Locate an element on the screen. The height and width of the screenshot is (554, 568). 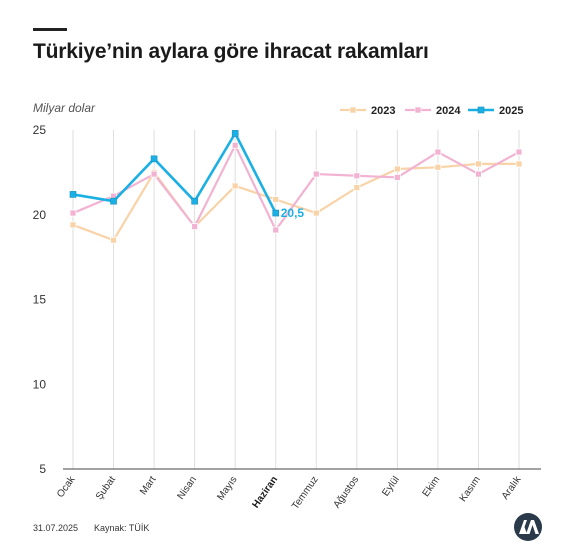
legend-item-2024: 2024 is located at coordinates (433, 111).